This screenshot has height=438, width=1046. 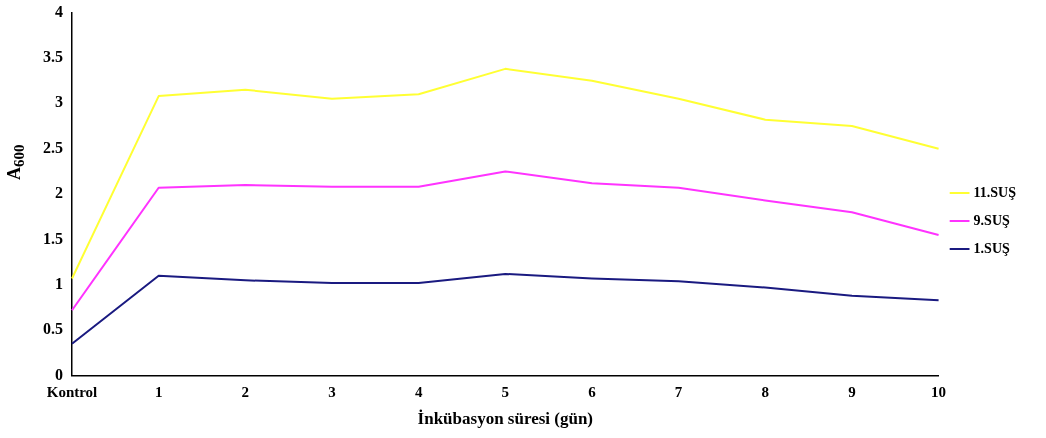 What do you see at coordinates (939, 392) in the screenshot?
I see `x-tick-label: 10` at bounding box center [939, 392].